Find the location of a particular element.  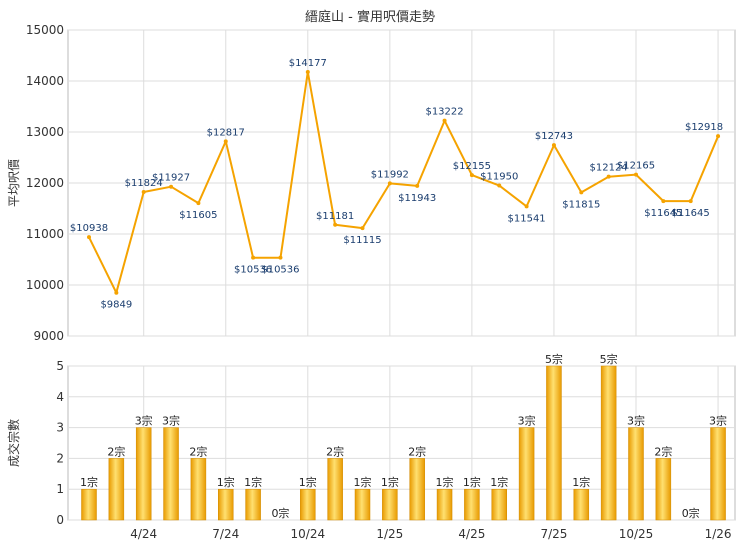

line-y-tick-label: 9000 is located at coordinates (48, 336).